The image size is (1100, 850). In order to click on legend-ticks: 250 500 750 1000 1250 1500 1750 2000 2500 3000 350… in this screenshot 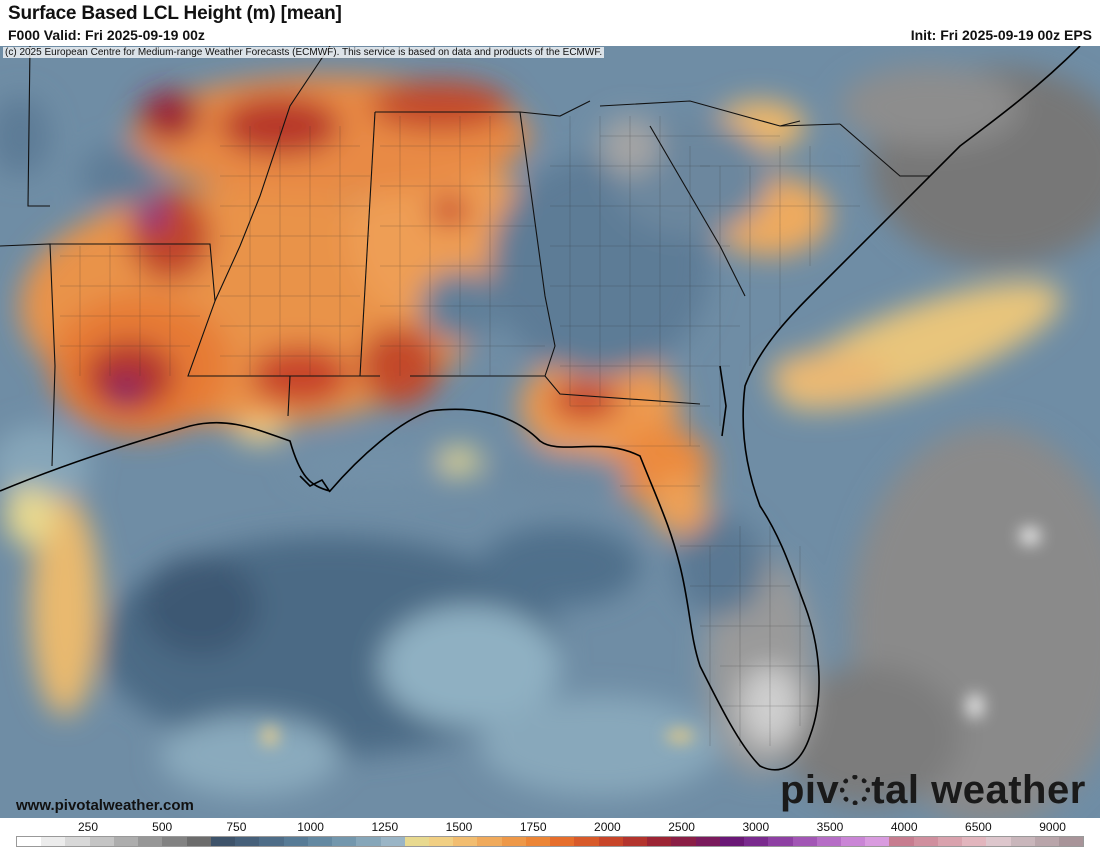, I will do `click(550, 827)`.